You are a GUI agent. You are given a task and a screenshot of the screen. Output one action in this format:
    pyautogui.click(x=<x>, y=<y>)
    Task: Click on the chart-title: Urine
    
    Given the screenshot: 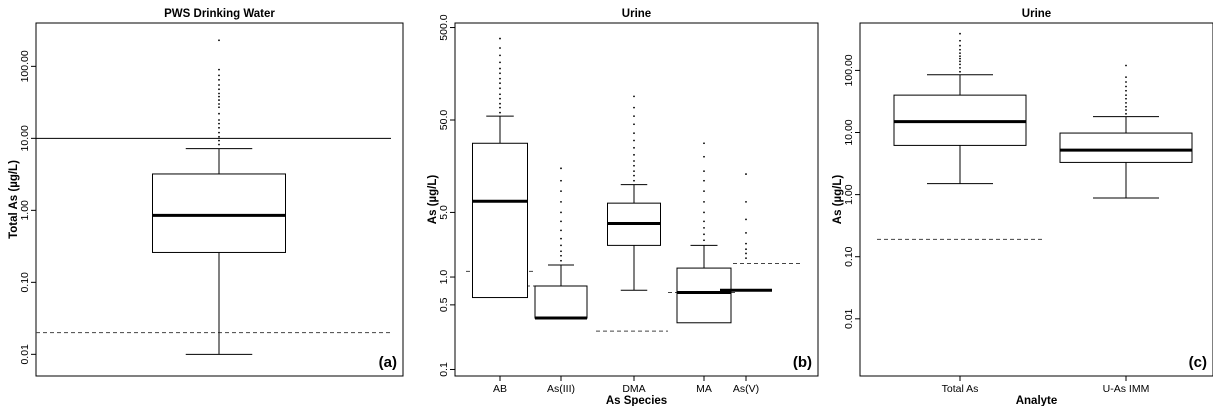 What is the action you would take?
    pyautogui.click(x=1036, y=14)
    